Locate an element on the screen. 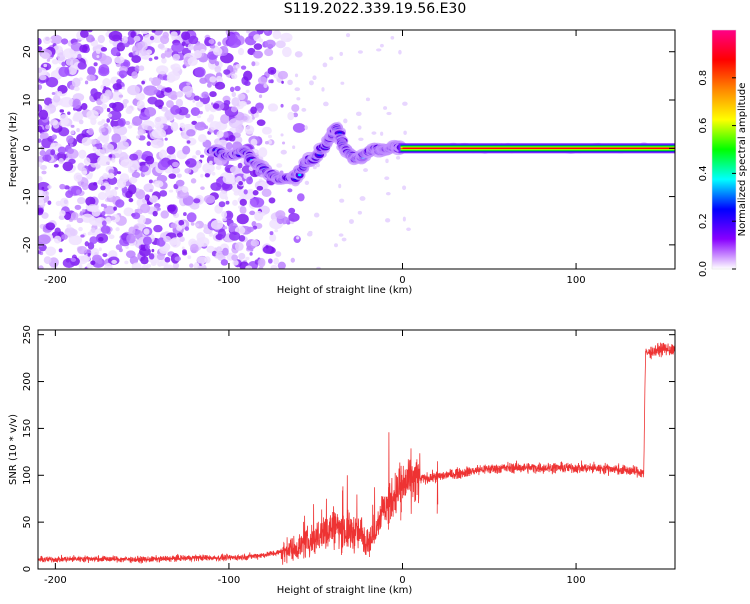 This screenshot has width=750, height=604. snr-x-axis-label: Height of straight line (km) is located at coordinates (345, 590).